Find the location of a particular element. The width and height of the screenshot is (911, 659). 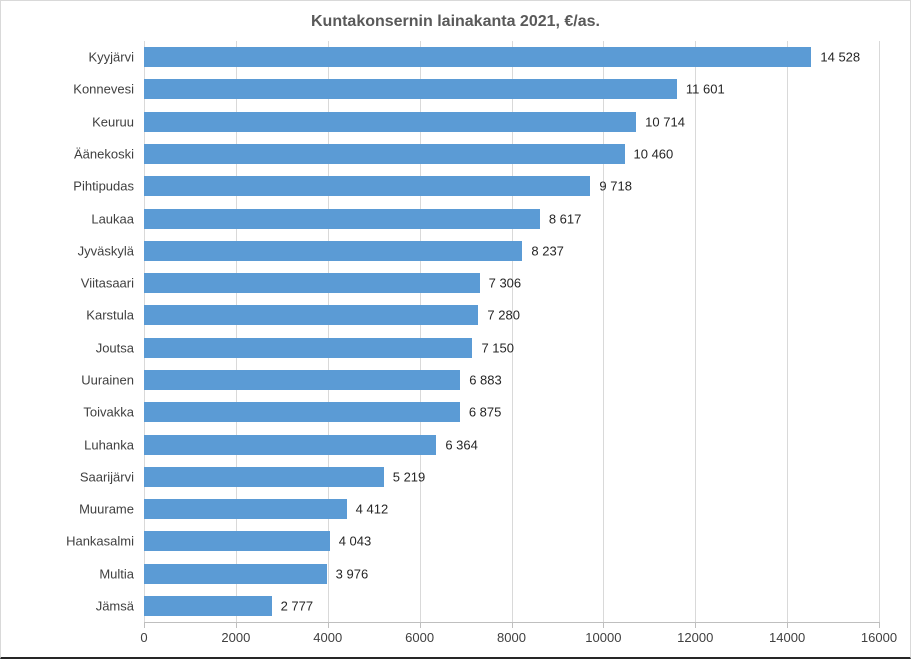

bar-row: Viitasaari 7 306 is located at coordinates (480, 283).